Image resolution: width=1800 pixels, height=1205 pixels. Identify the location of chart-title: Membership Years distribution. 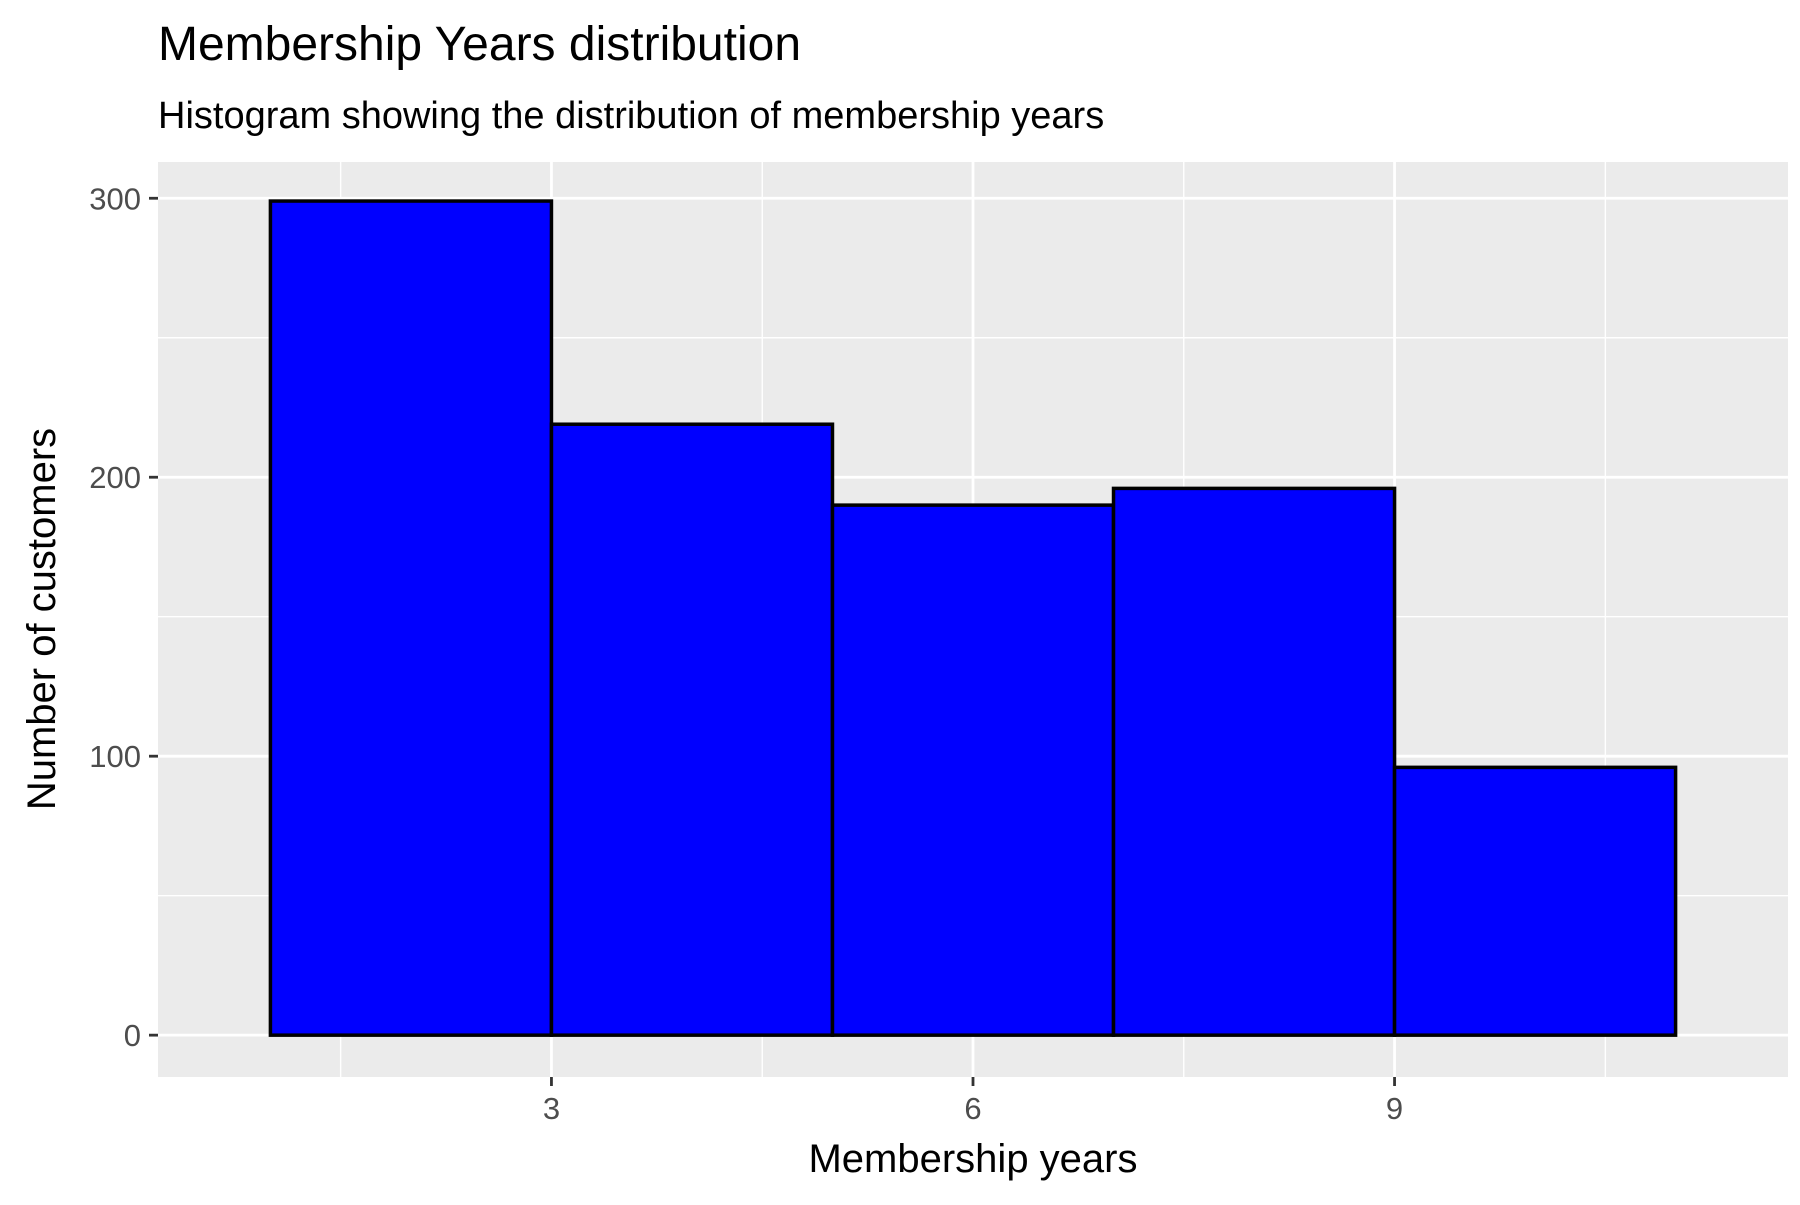
(479, 44).